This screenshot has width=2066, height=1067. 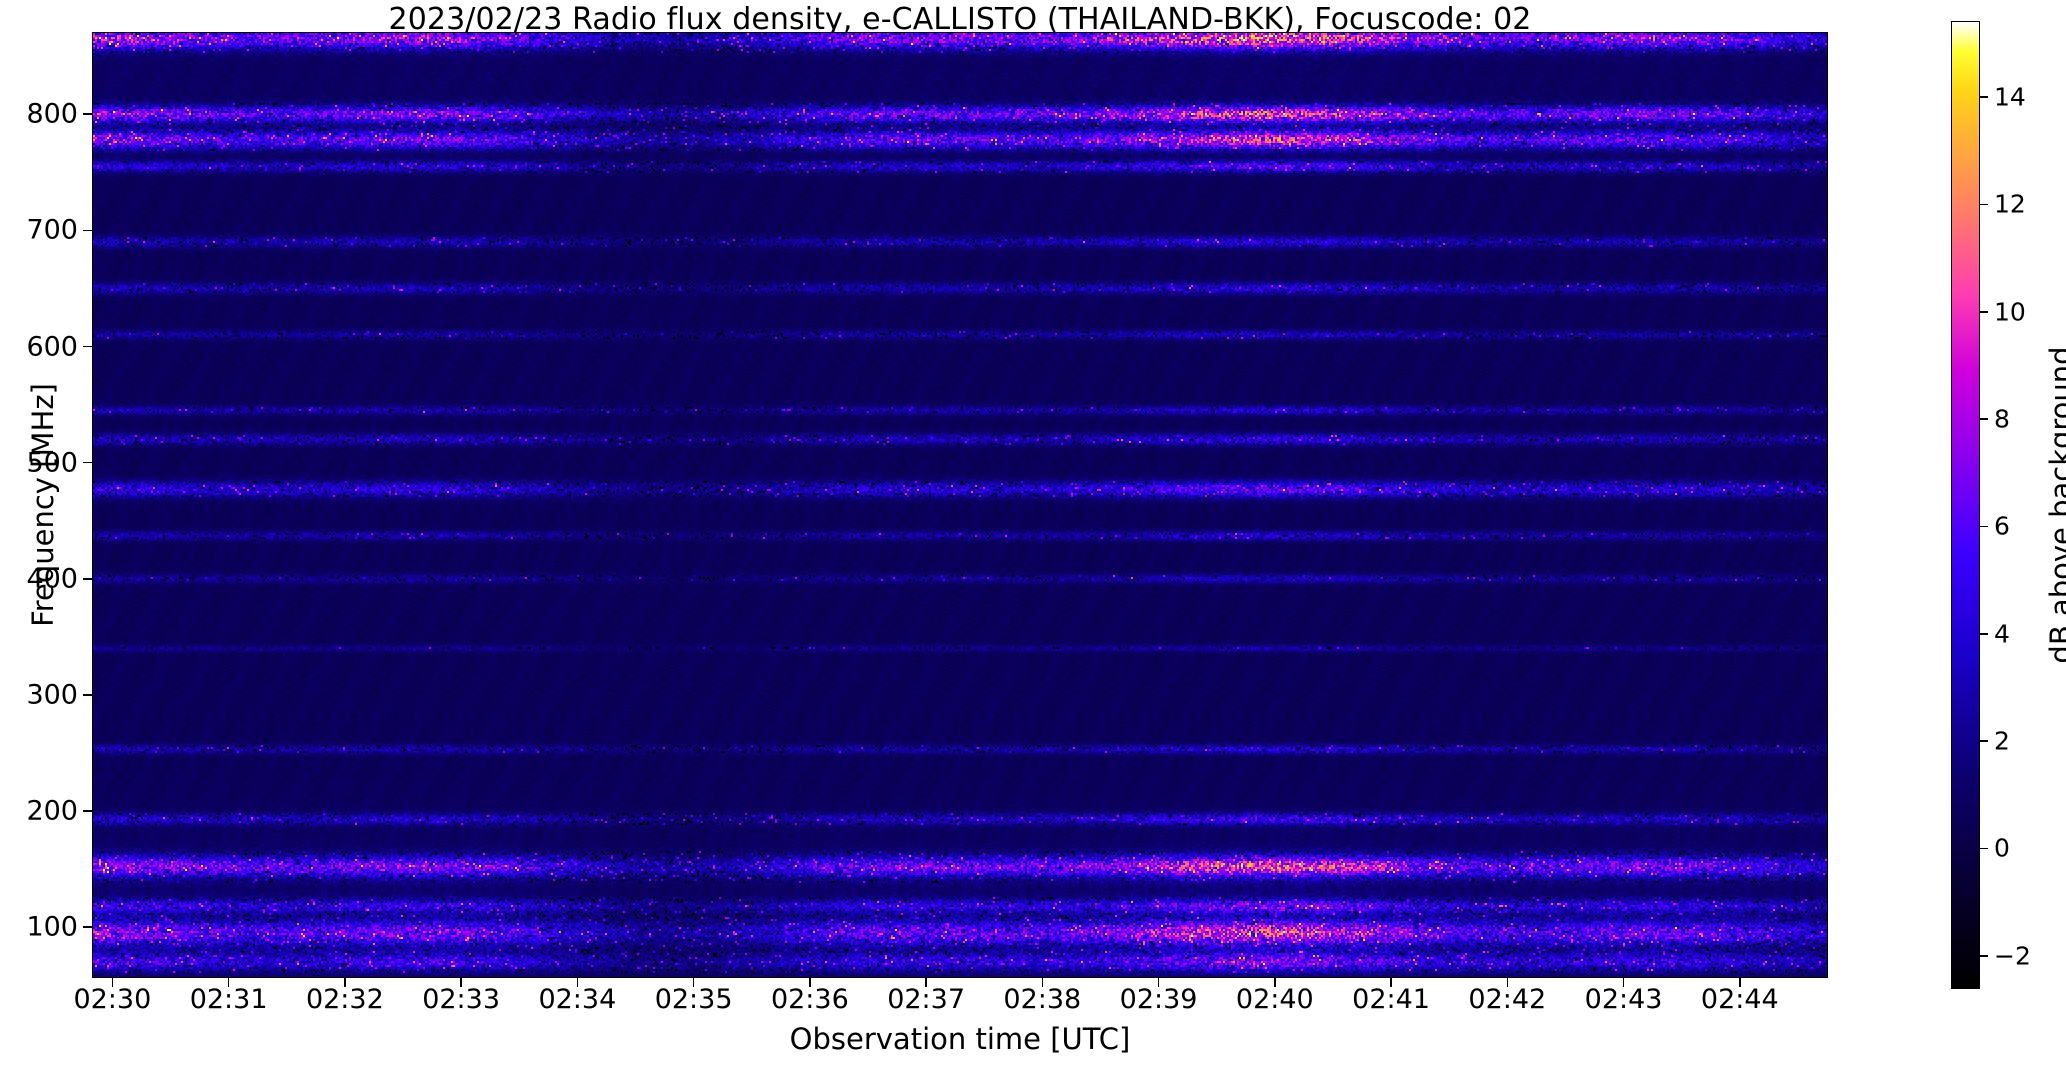 I want to click on x-tick-label: 02:42, so click(x=1507, y=999).